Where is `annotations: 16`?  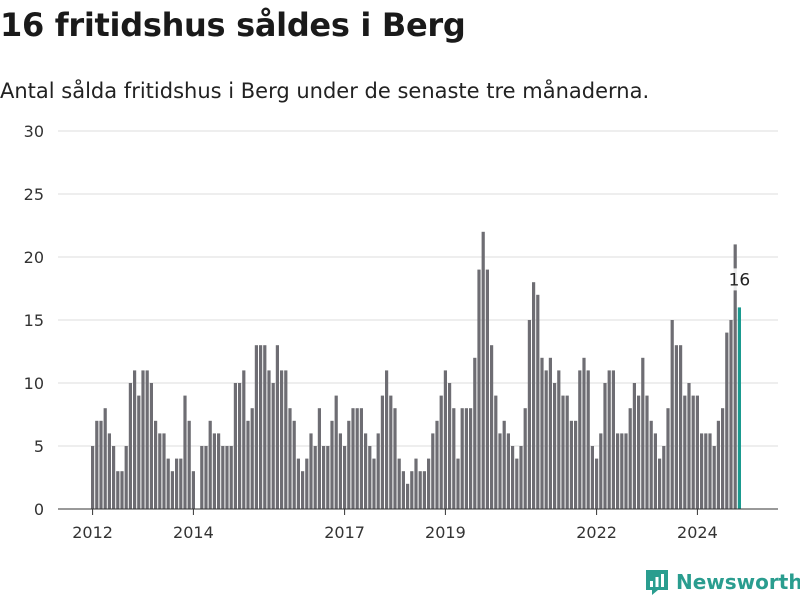 annotations: 16 is located at coordinates (739, 279).